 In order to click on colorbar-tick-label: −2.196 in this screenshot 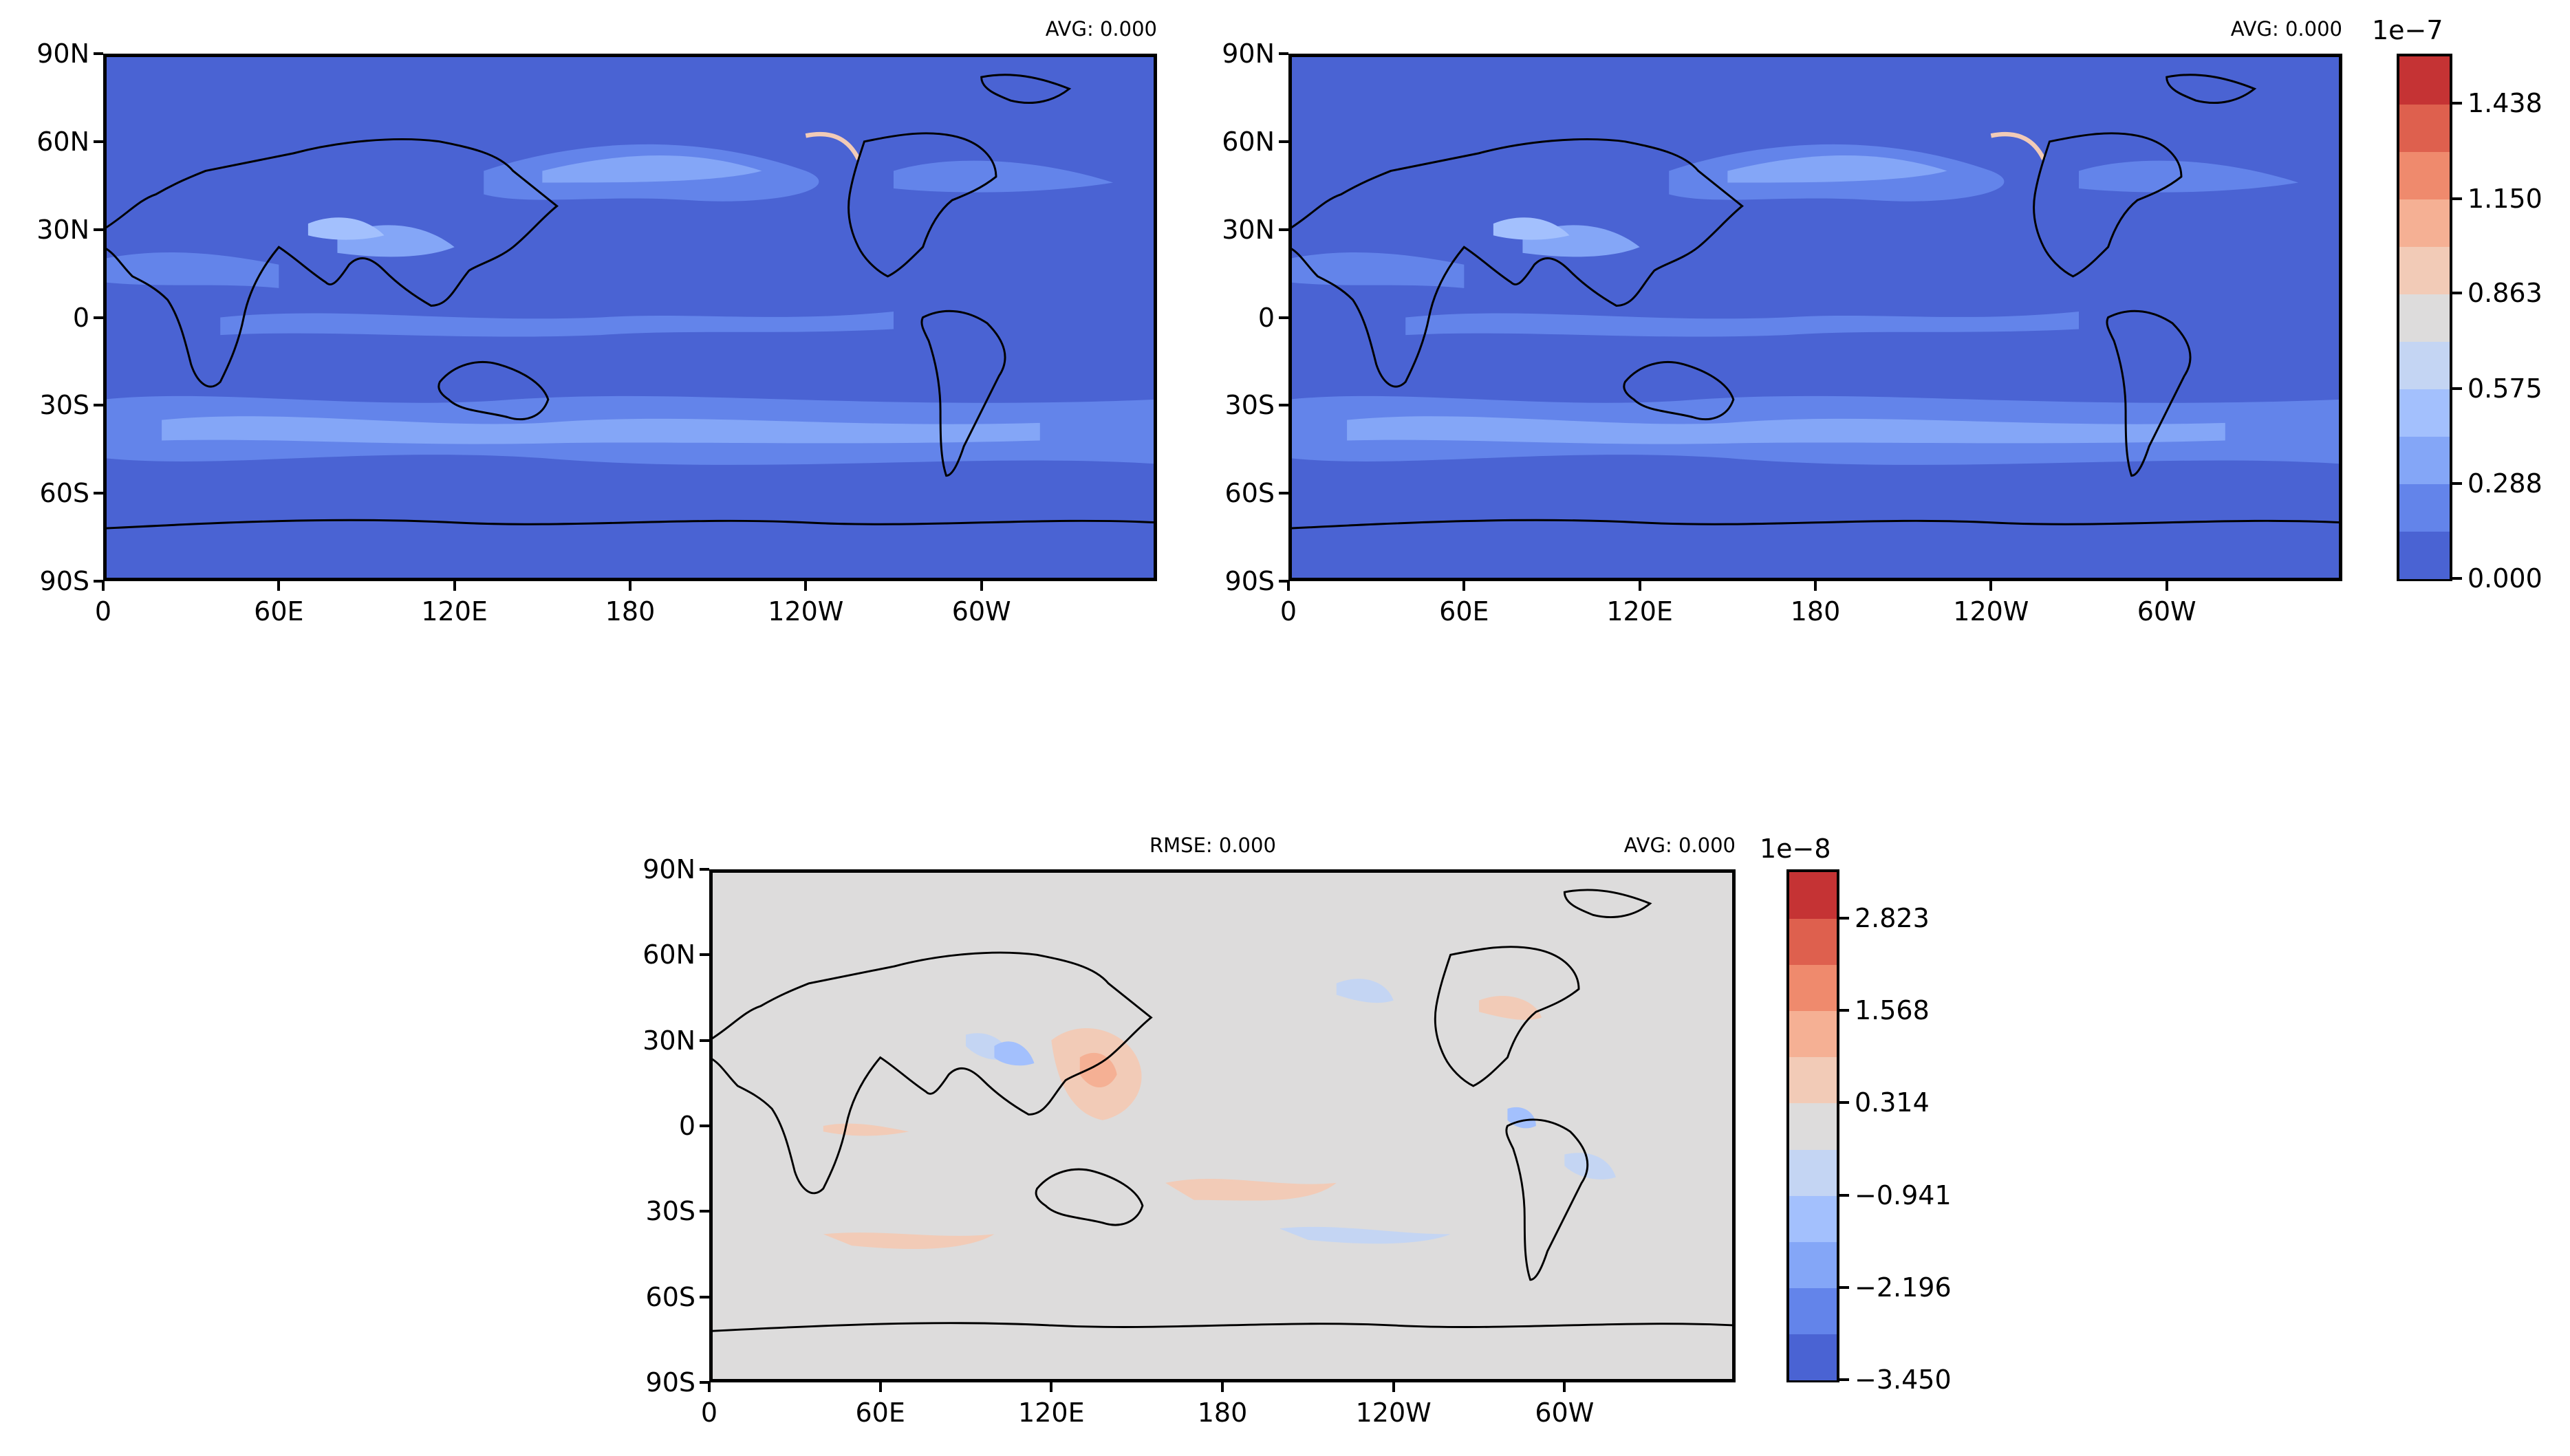, I will do `click(1903, 1287)`.